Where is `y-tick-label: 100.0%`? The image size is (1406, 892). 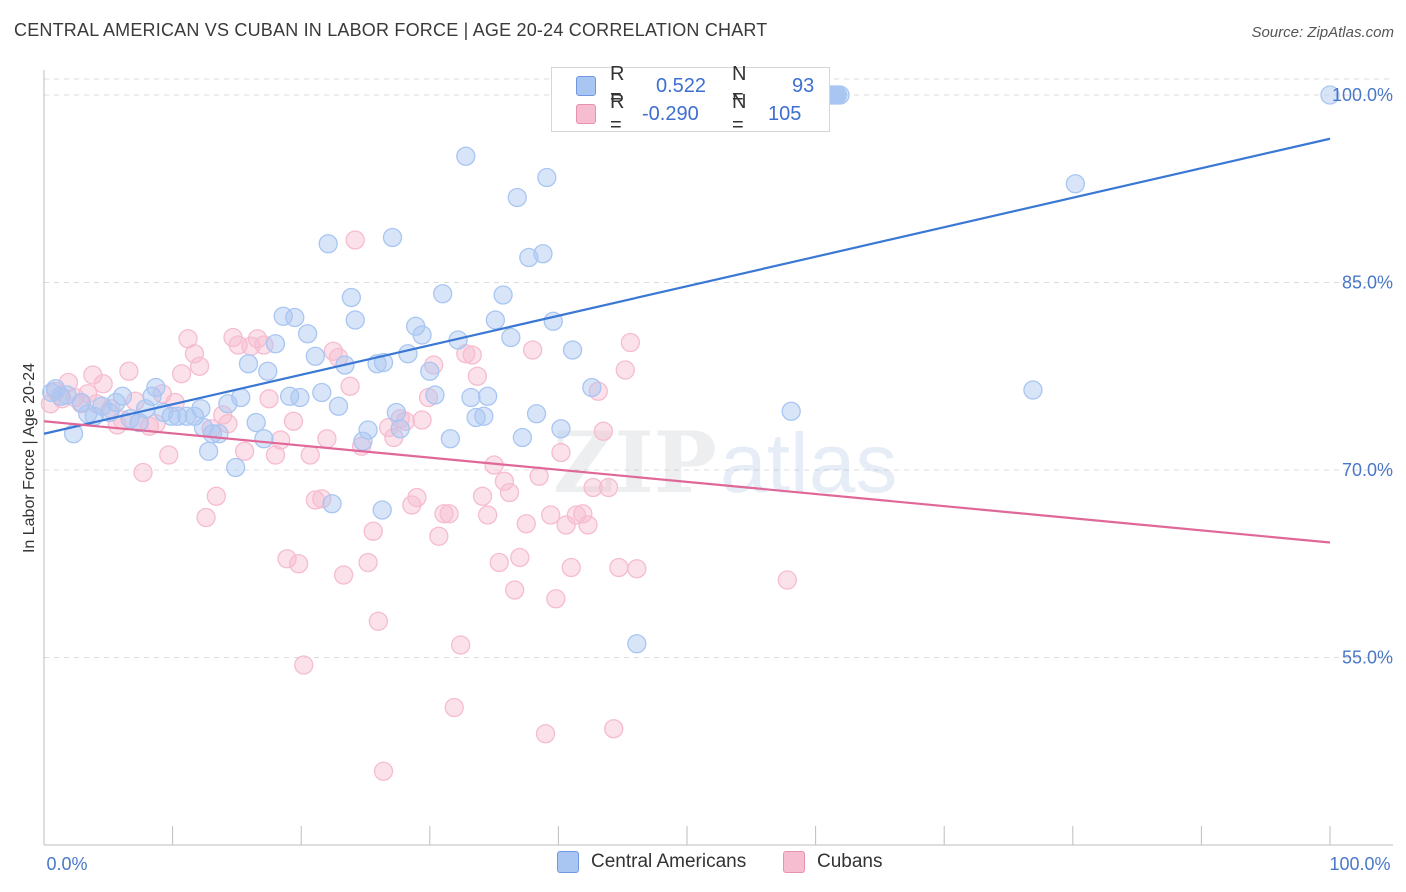 y-tick-label: 100.0% is located at coordinates (1362, 95).